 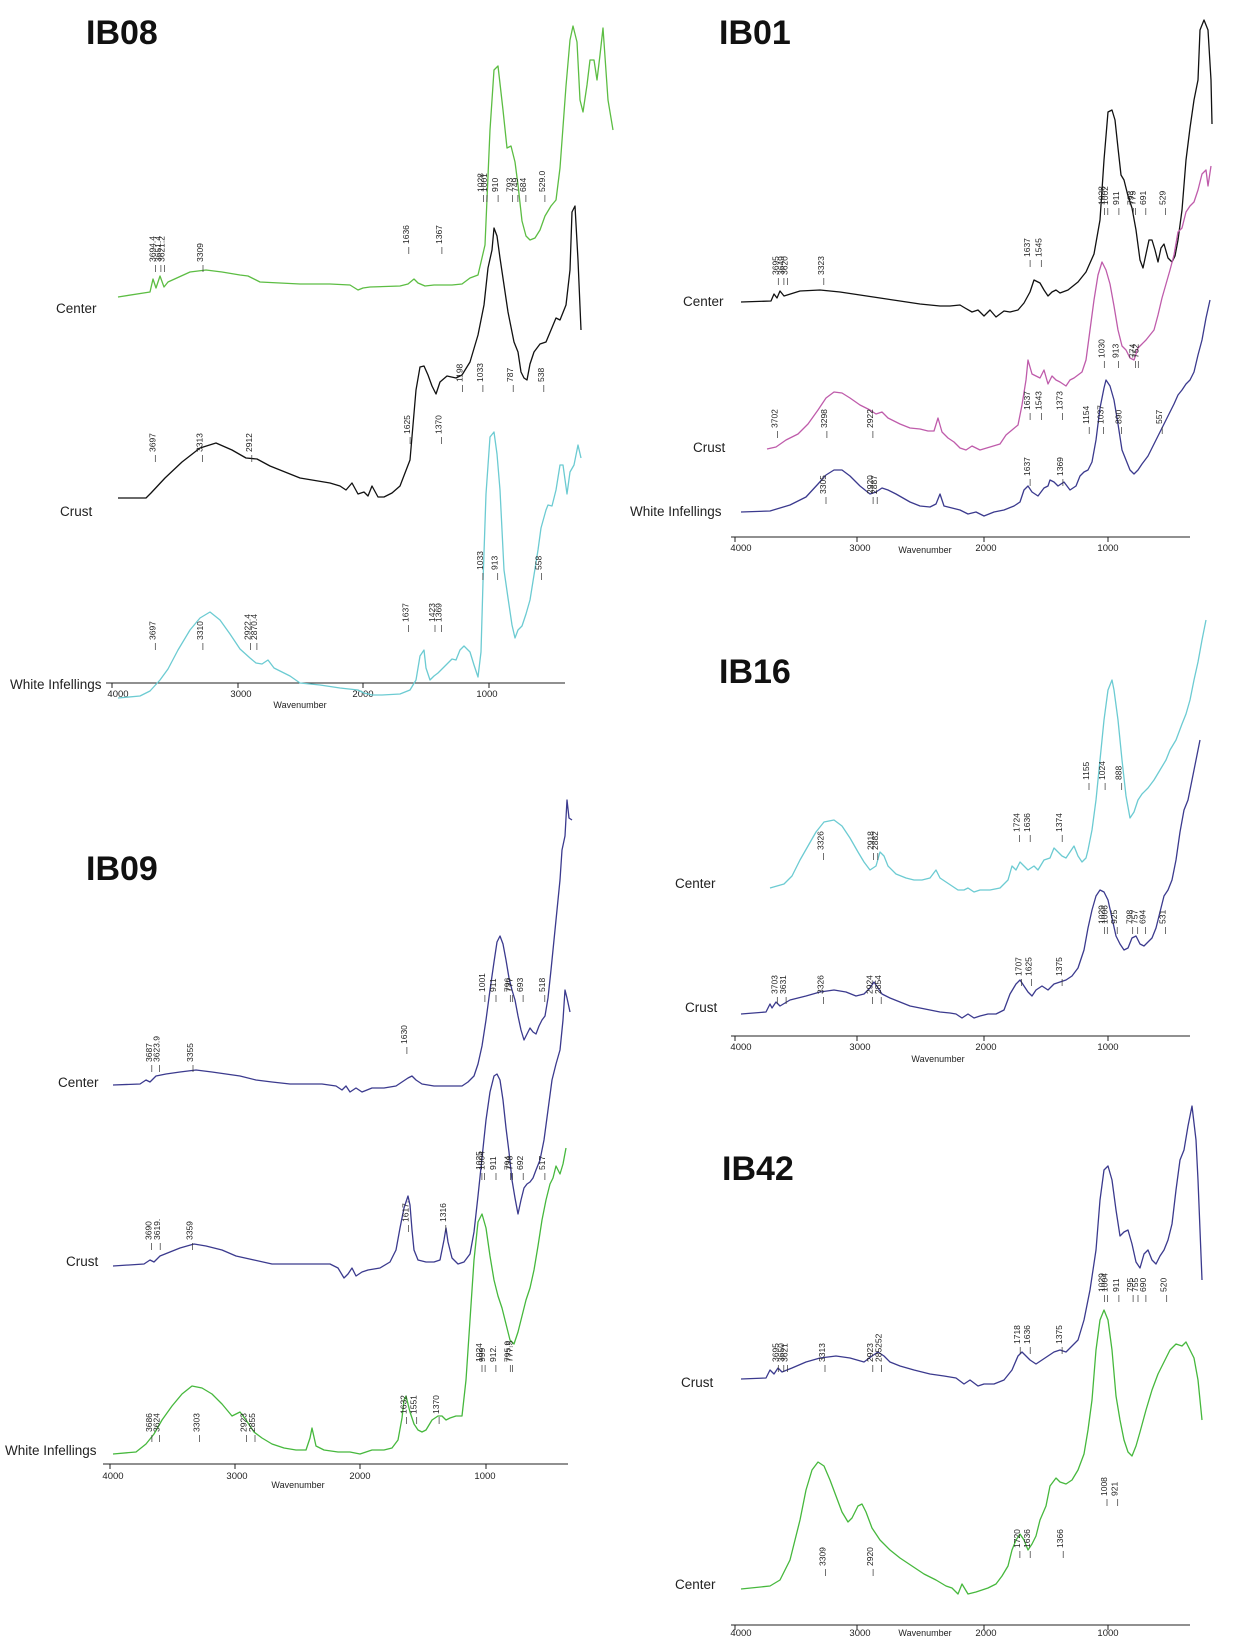 What do you see at coordinates (480, 560) in the screenshot?
I see `peak-label: 1033` at bounding box center [480, 560].